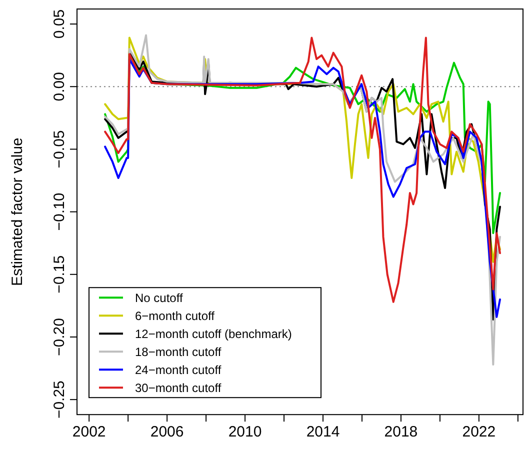  I want to click on x-tick-label: 2014, so click(323, 432).